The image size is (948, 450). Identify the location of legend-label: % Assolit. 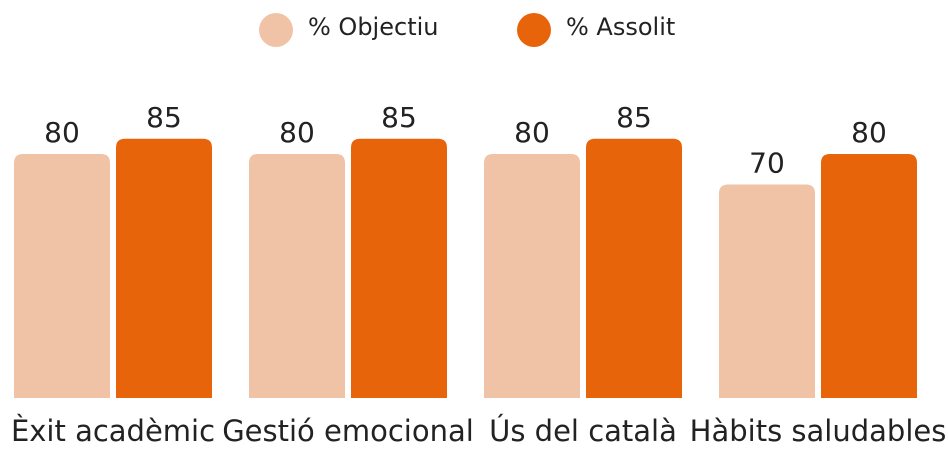
(620, 27).